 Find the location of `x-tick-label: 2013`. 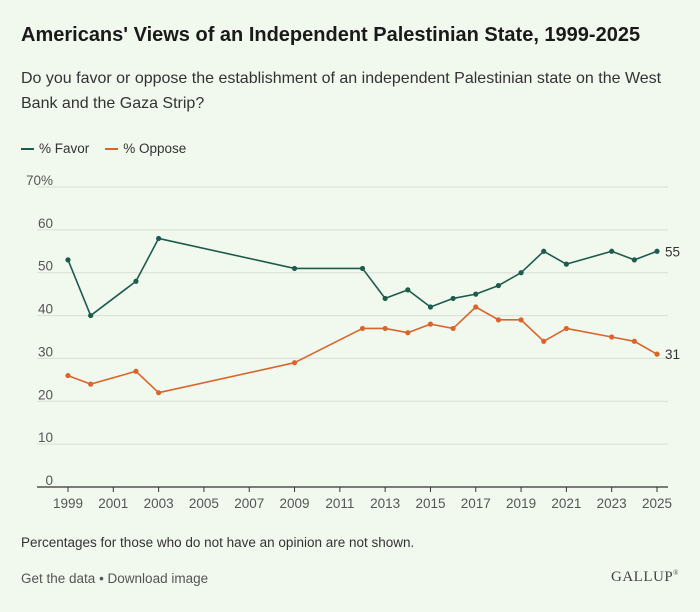

x-tick-label: 2013 is located at coordinates (385, 503).